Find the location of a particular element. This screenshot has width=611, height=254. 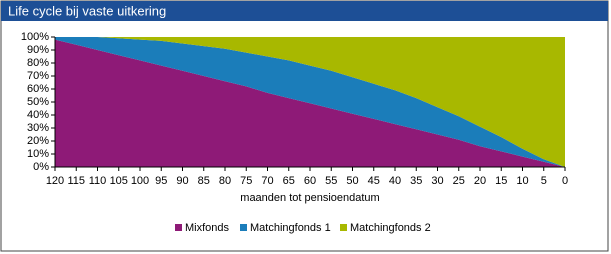

chart-title: Life cycle bij vaste uitkering is located at coordinates (87, 10).